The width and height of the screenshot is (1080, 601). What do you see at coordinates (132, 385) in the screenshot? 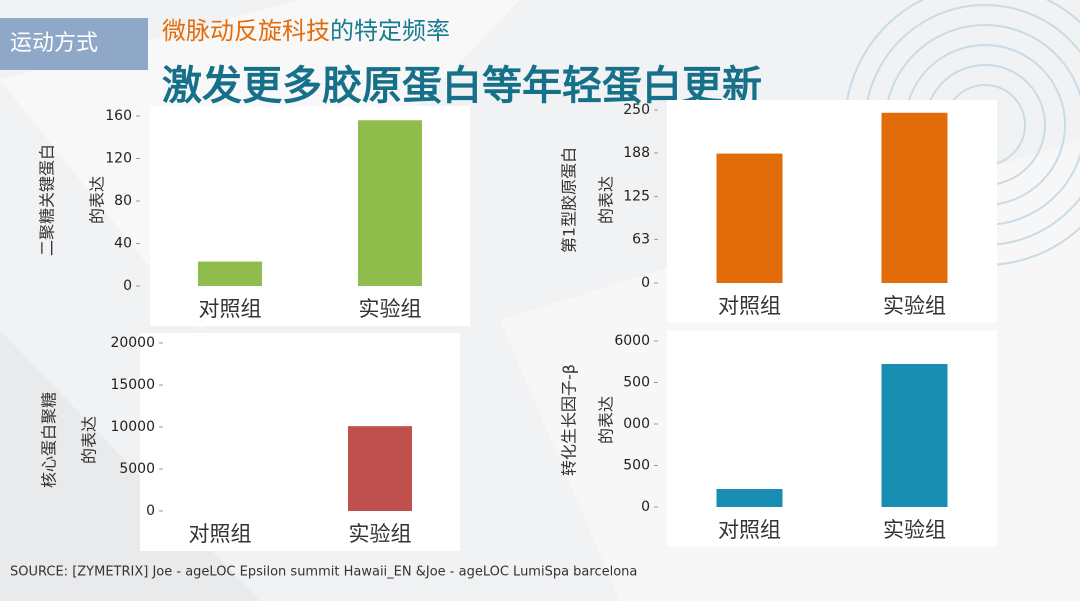
I see `y-tick-label: 15000` at bounding box center [132, 385].